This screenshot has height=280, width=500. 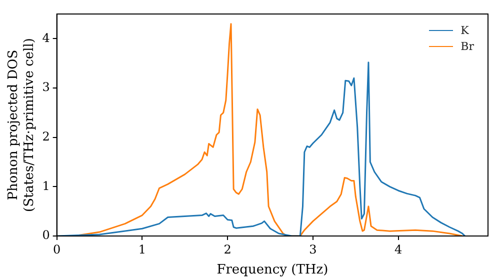 What do you see at coordinates (142, 249) in the screenshot?
I see `x-tick-label: 1` at bounding box center [142, 249].